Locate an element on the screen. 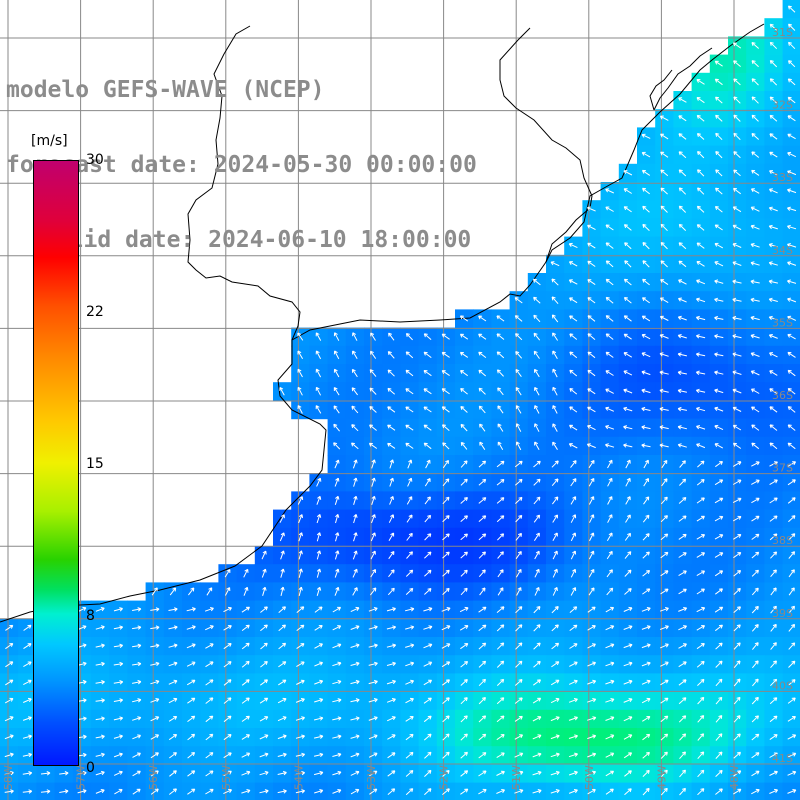 The image size is (800, 800). longitude-label: 50W is located at coordinates (589, 777).